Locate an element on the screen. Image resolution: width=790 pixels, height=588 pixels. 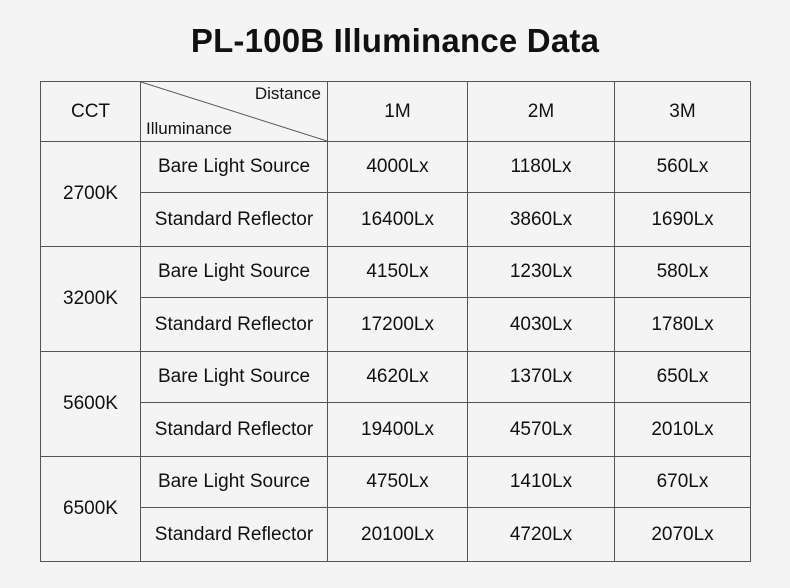
table-row: Standard Reflector 16400Lx 3860Lx 1690Lx is located at coordinates (396, 219).